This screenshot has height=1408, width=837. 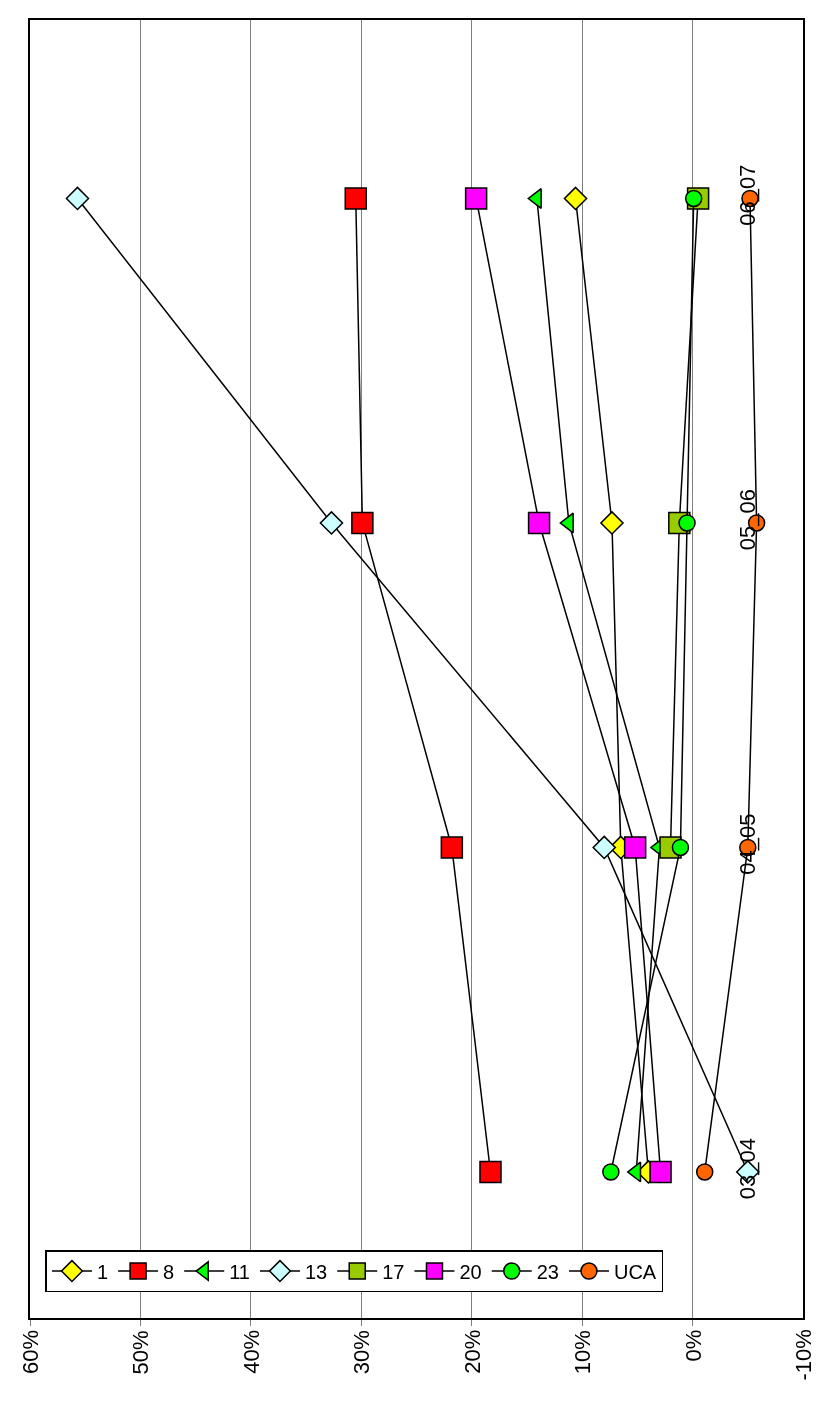 What do you see at coordinates (747, 1169) in the screenshot?
I see `y-tick-label: 03_04` at bounding box center [747, 1169].